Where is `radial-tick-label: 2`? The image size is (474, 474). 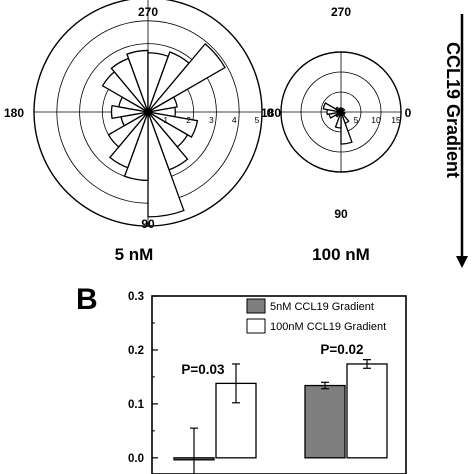 radial-tick-label: 2 is located at coordinates (188, 120).